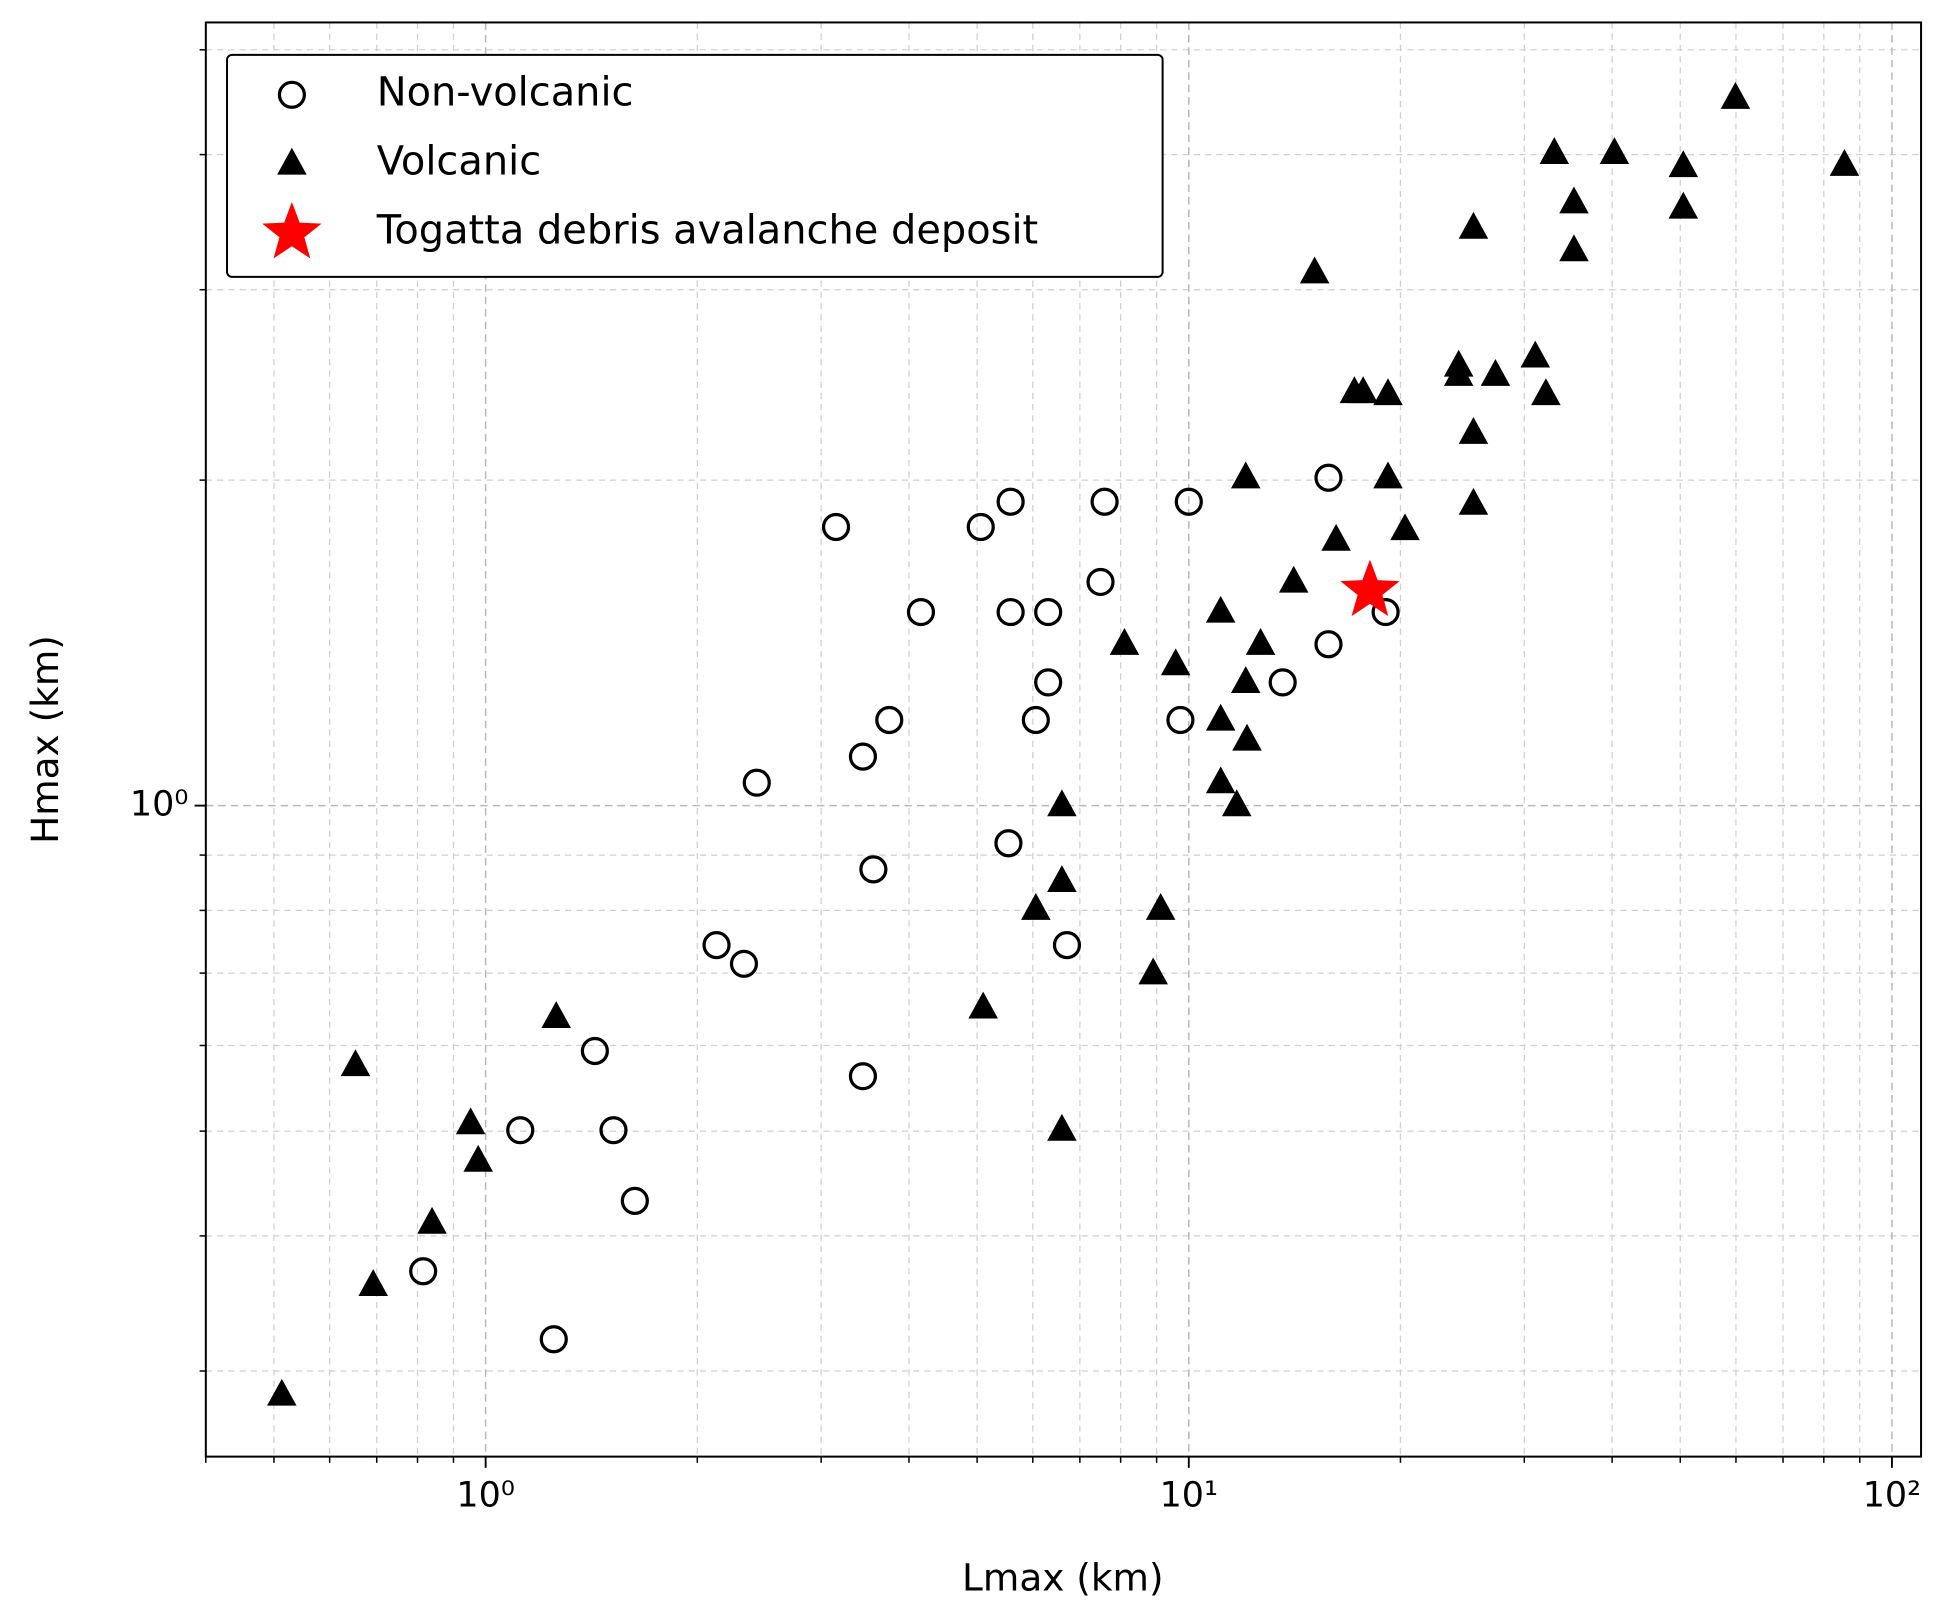 This screenshot has height=1615, width=1946. I want to click on legend-label: Non-volcanic, so click(505, 92).